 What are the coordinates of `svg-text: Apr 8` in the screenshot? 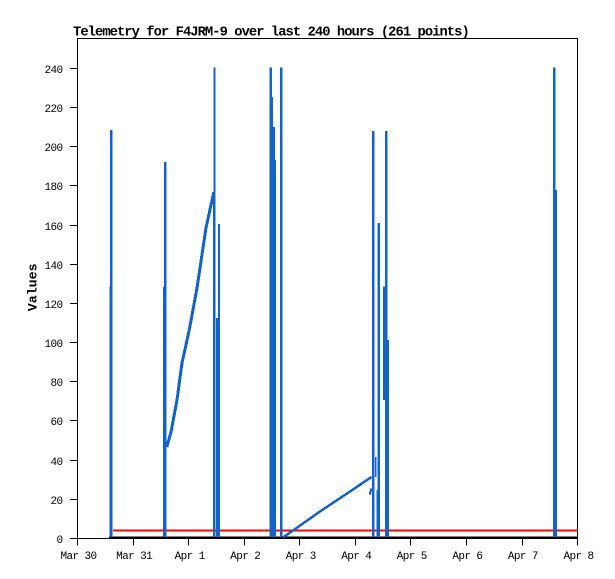 It's located at (578, 557).